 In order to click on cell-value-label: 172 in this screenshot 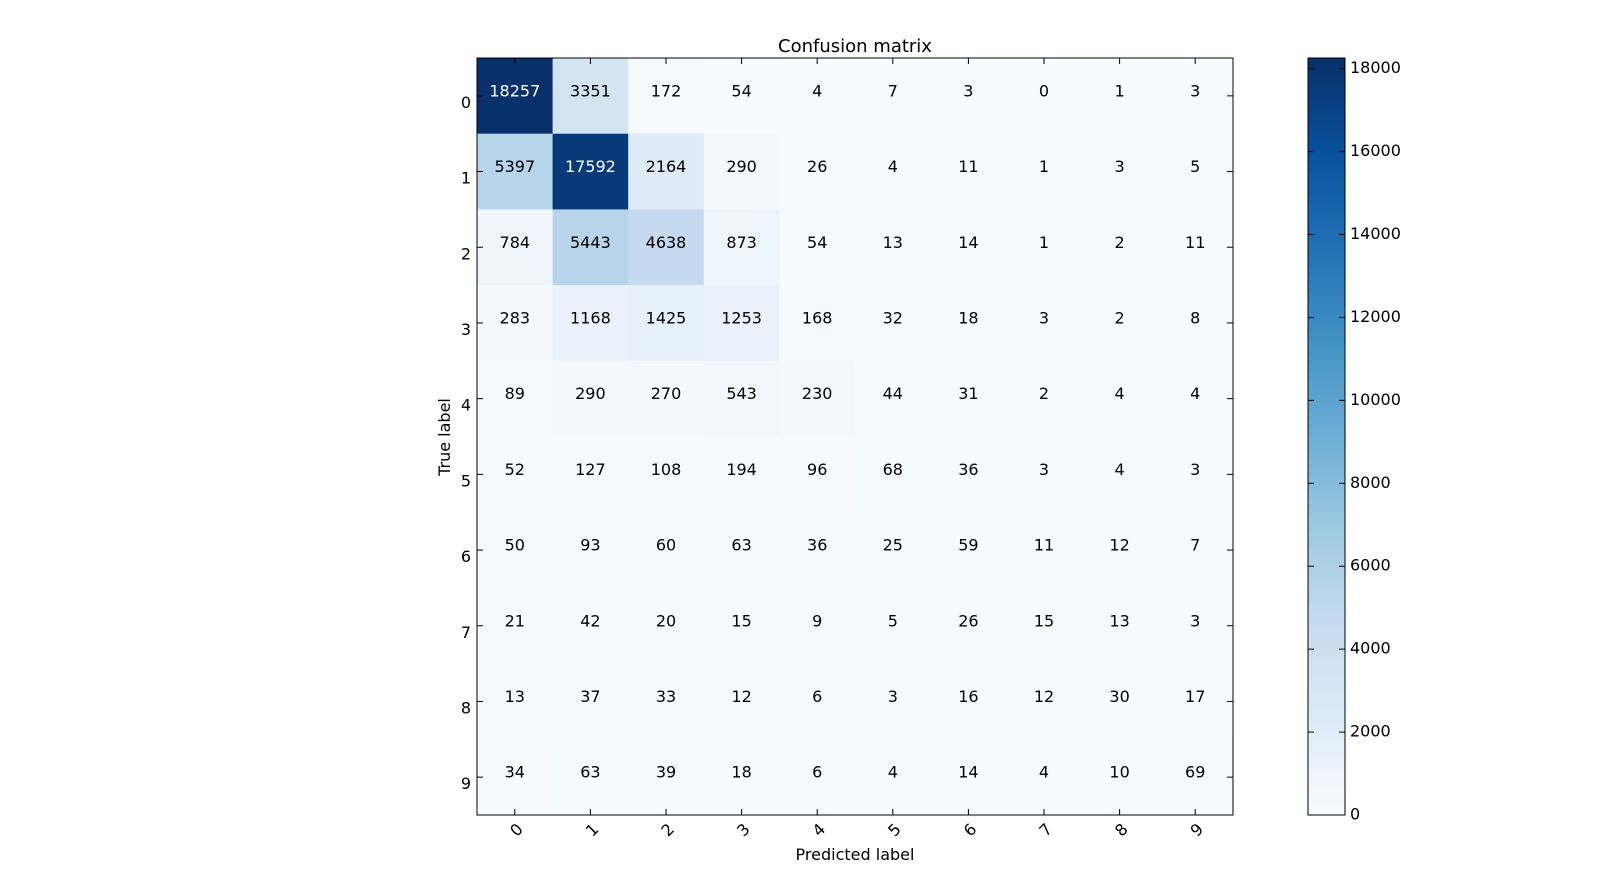, I will do `click(666, 90)`.